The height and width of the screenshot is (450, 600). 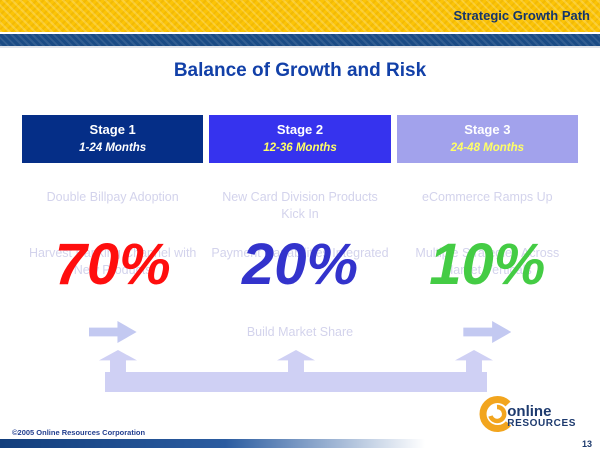 What do you see at coordinates (487, 129) in the screenshot?
I see `stage-3-name: Stage 3` at bounding box center [487, 129].